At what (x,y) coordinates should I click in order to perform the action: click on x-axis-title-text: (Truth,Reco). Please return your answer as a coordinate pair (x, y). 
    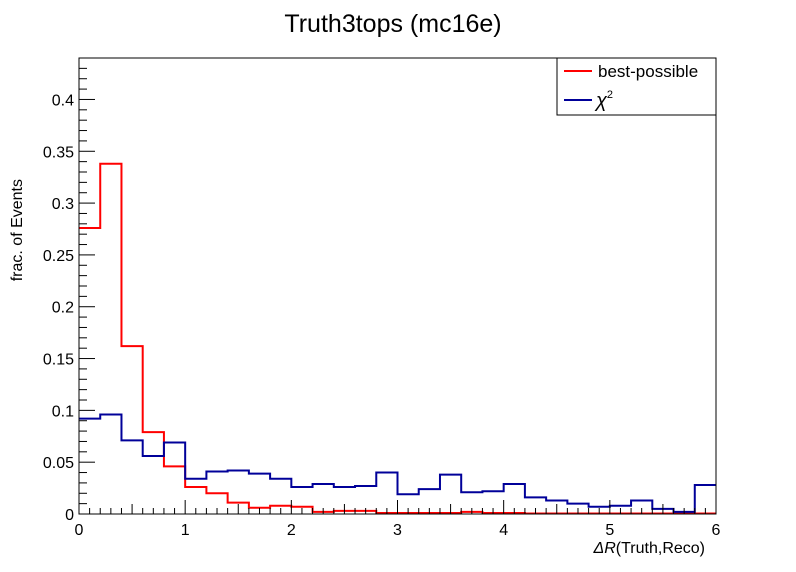
    Looking at the image, I should click on (660, 548).